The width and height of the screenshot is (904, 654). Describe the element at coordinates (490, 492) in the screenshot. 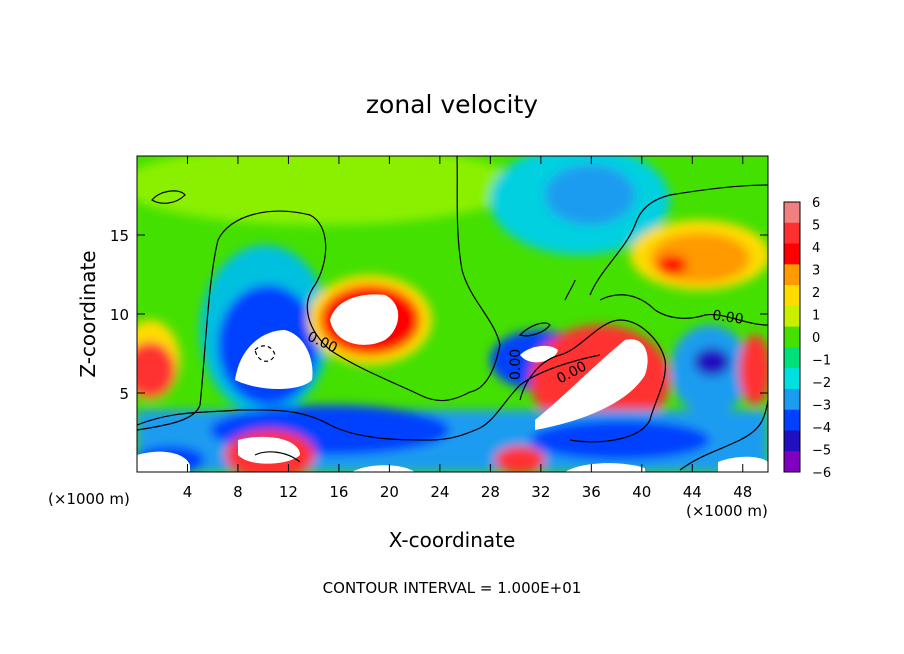

I see `x-tick-label: 28` at that location.